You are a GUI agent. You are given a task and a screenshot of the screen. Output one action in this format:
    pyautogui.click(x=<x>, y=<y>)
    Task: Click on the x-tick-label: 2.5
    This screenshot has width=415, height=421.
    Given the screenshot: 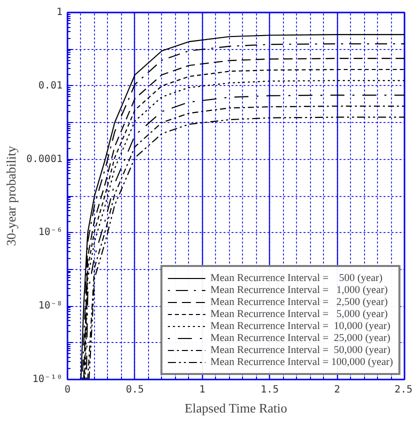 What is the action you would take?
    pyautogui.click(x=403, y=390)
    